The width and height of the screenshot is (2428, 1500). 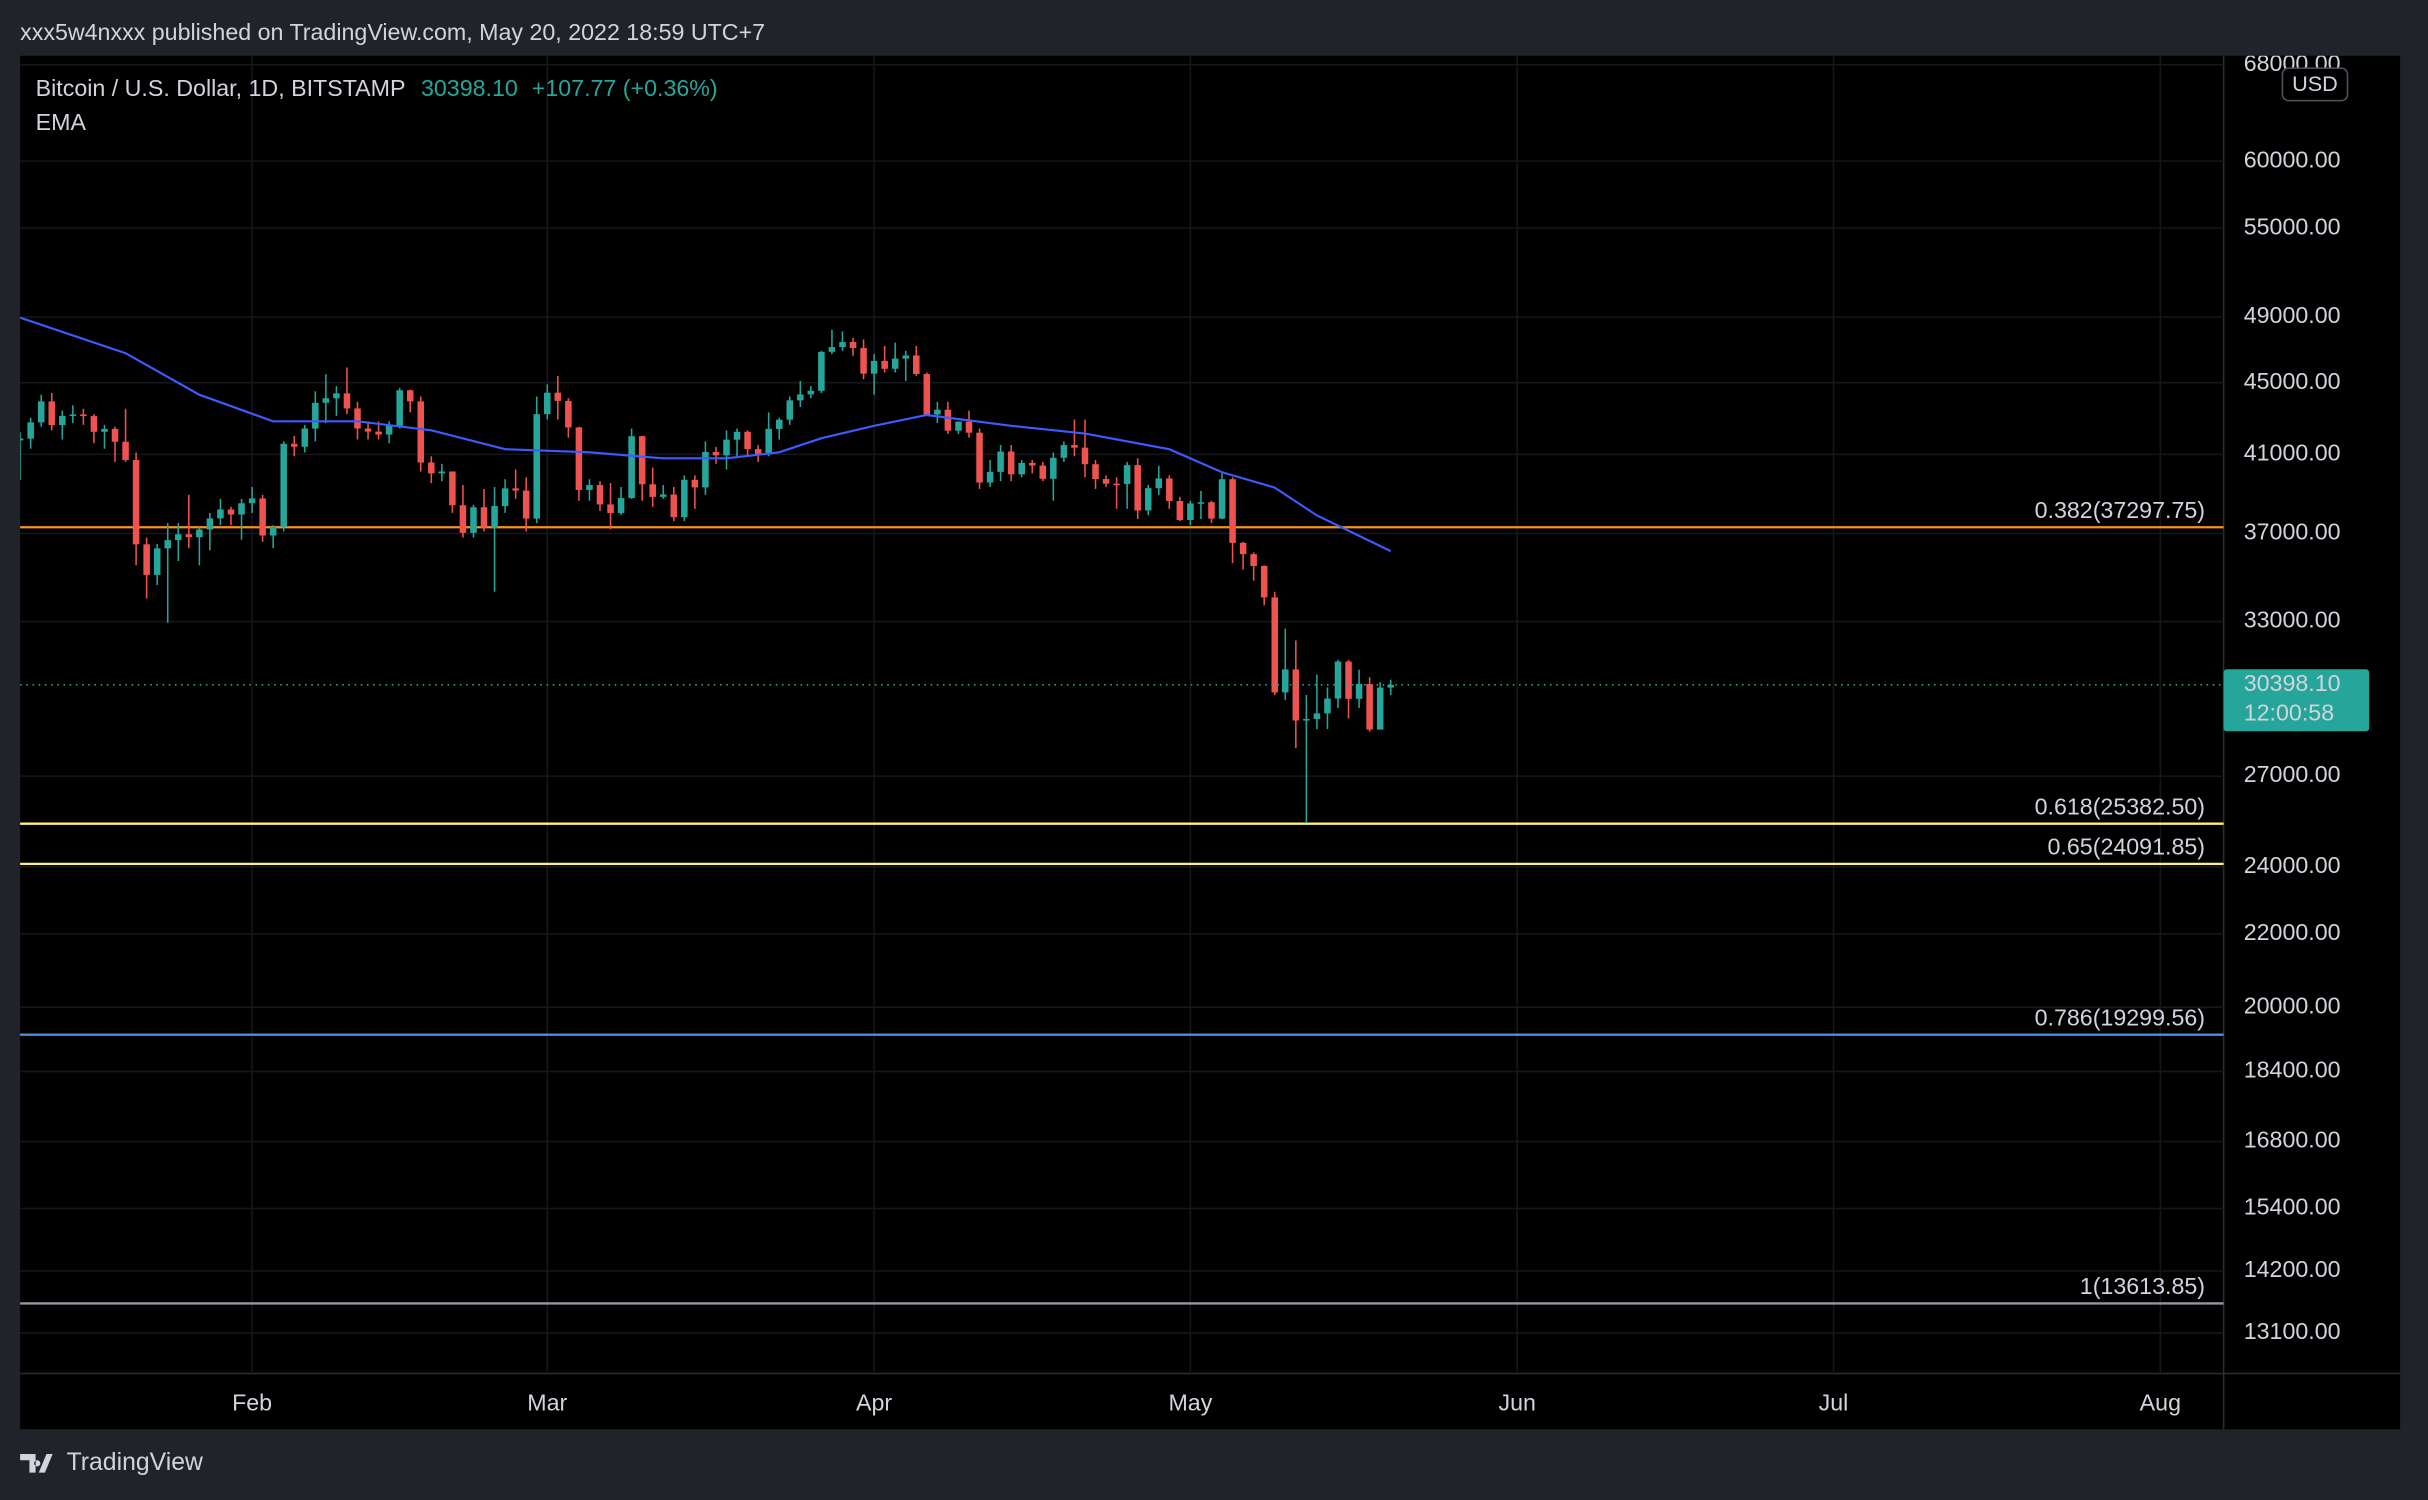 I want to click on y-tick-label: 33000.00, so click(x=2292, y=620).